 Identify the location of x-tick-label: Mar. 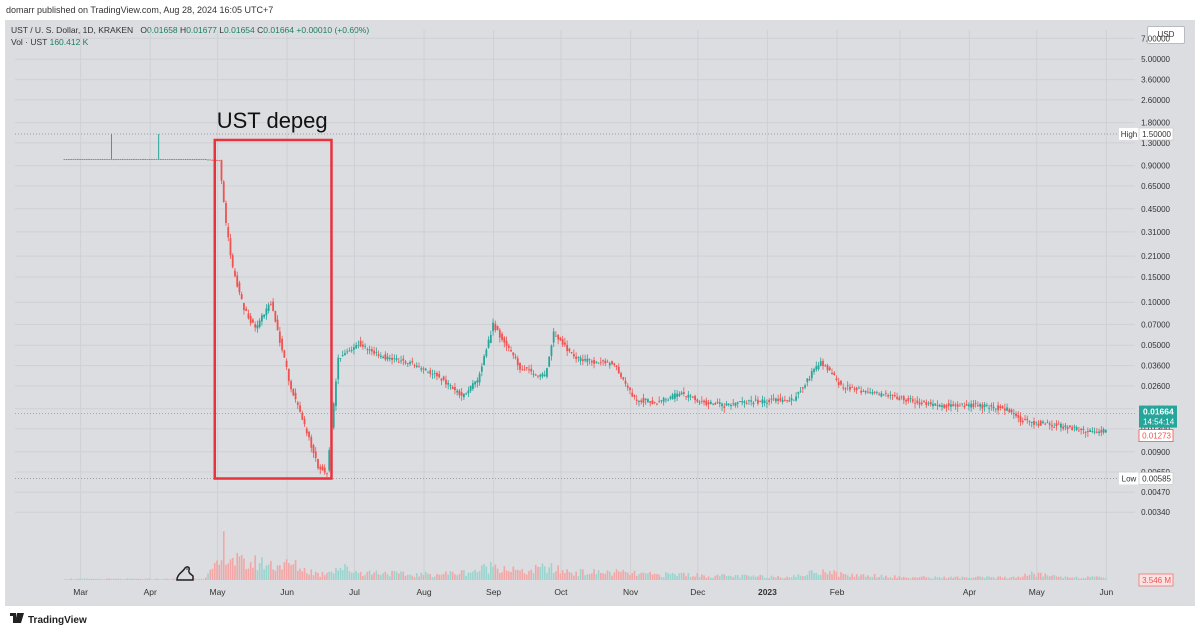
(80, 592).